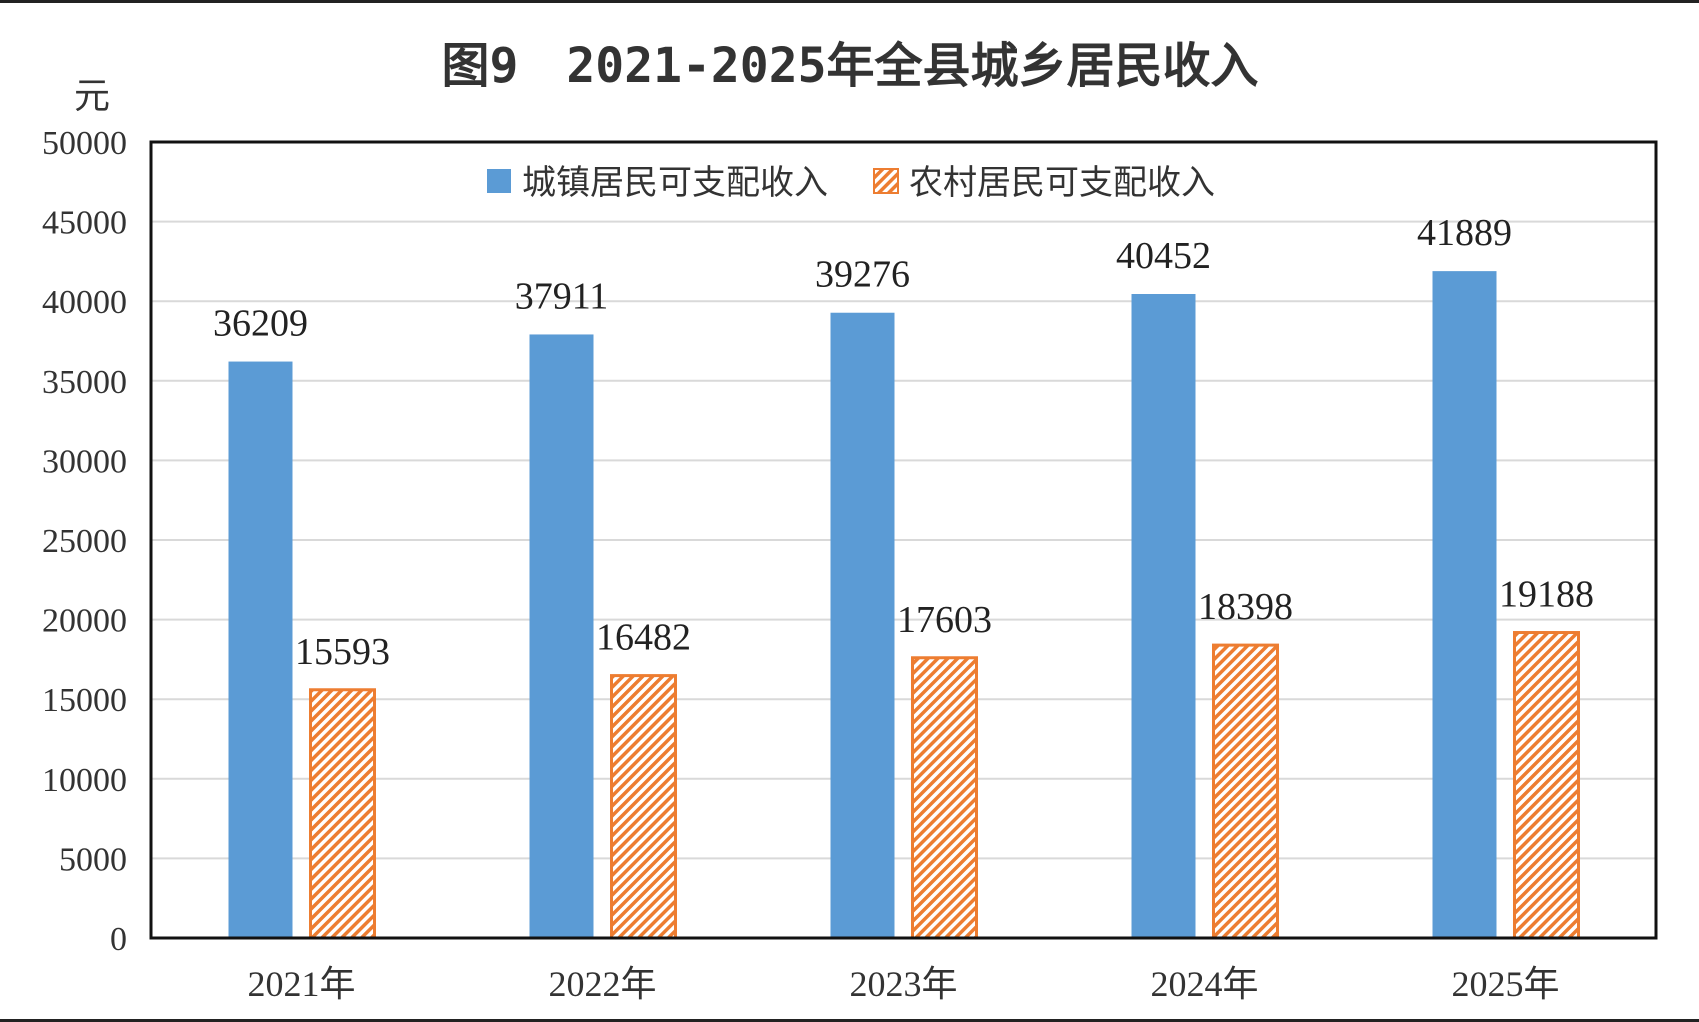 This screenshot has height=1022, width=1699. What do you see at coordinates (886, 181) in the screenshot?
I see `legend-swatch-rural` at bounding box center [886, 181].